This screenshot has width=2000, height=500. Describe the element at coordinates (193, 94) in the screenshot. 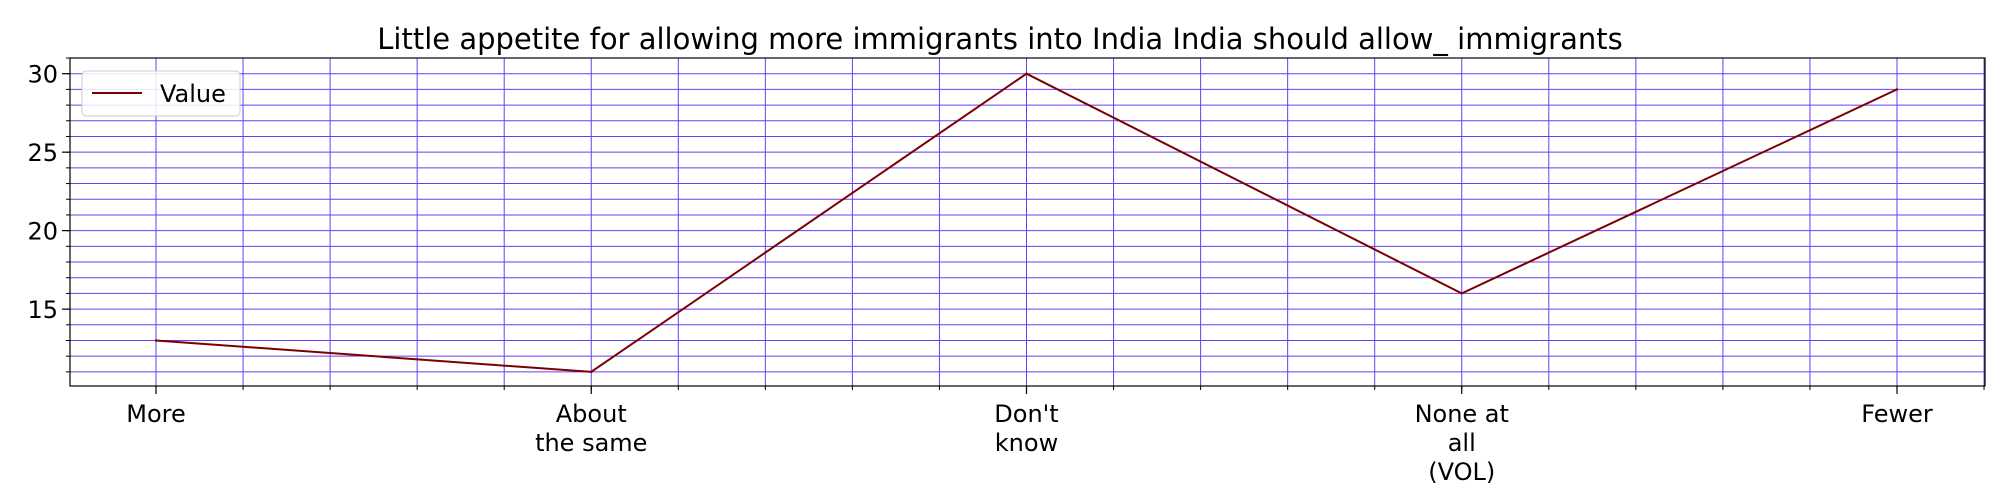

I see `legend-label: Value` at that location.